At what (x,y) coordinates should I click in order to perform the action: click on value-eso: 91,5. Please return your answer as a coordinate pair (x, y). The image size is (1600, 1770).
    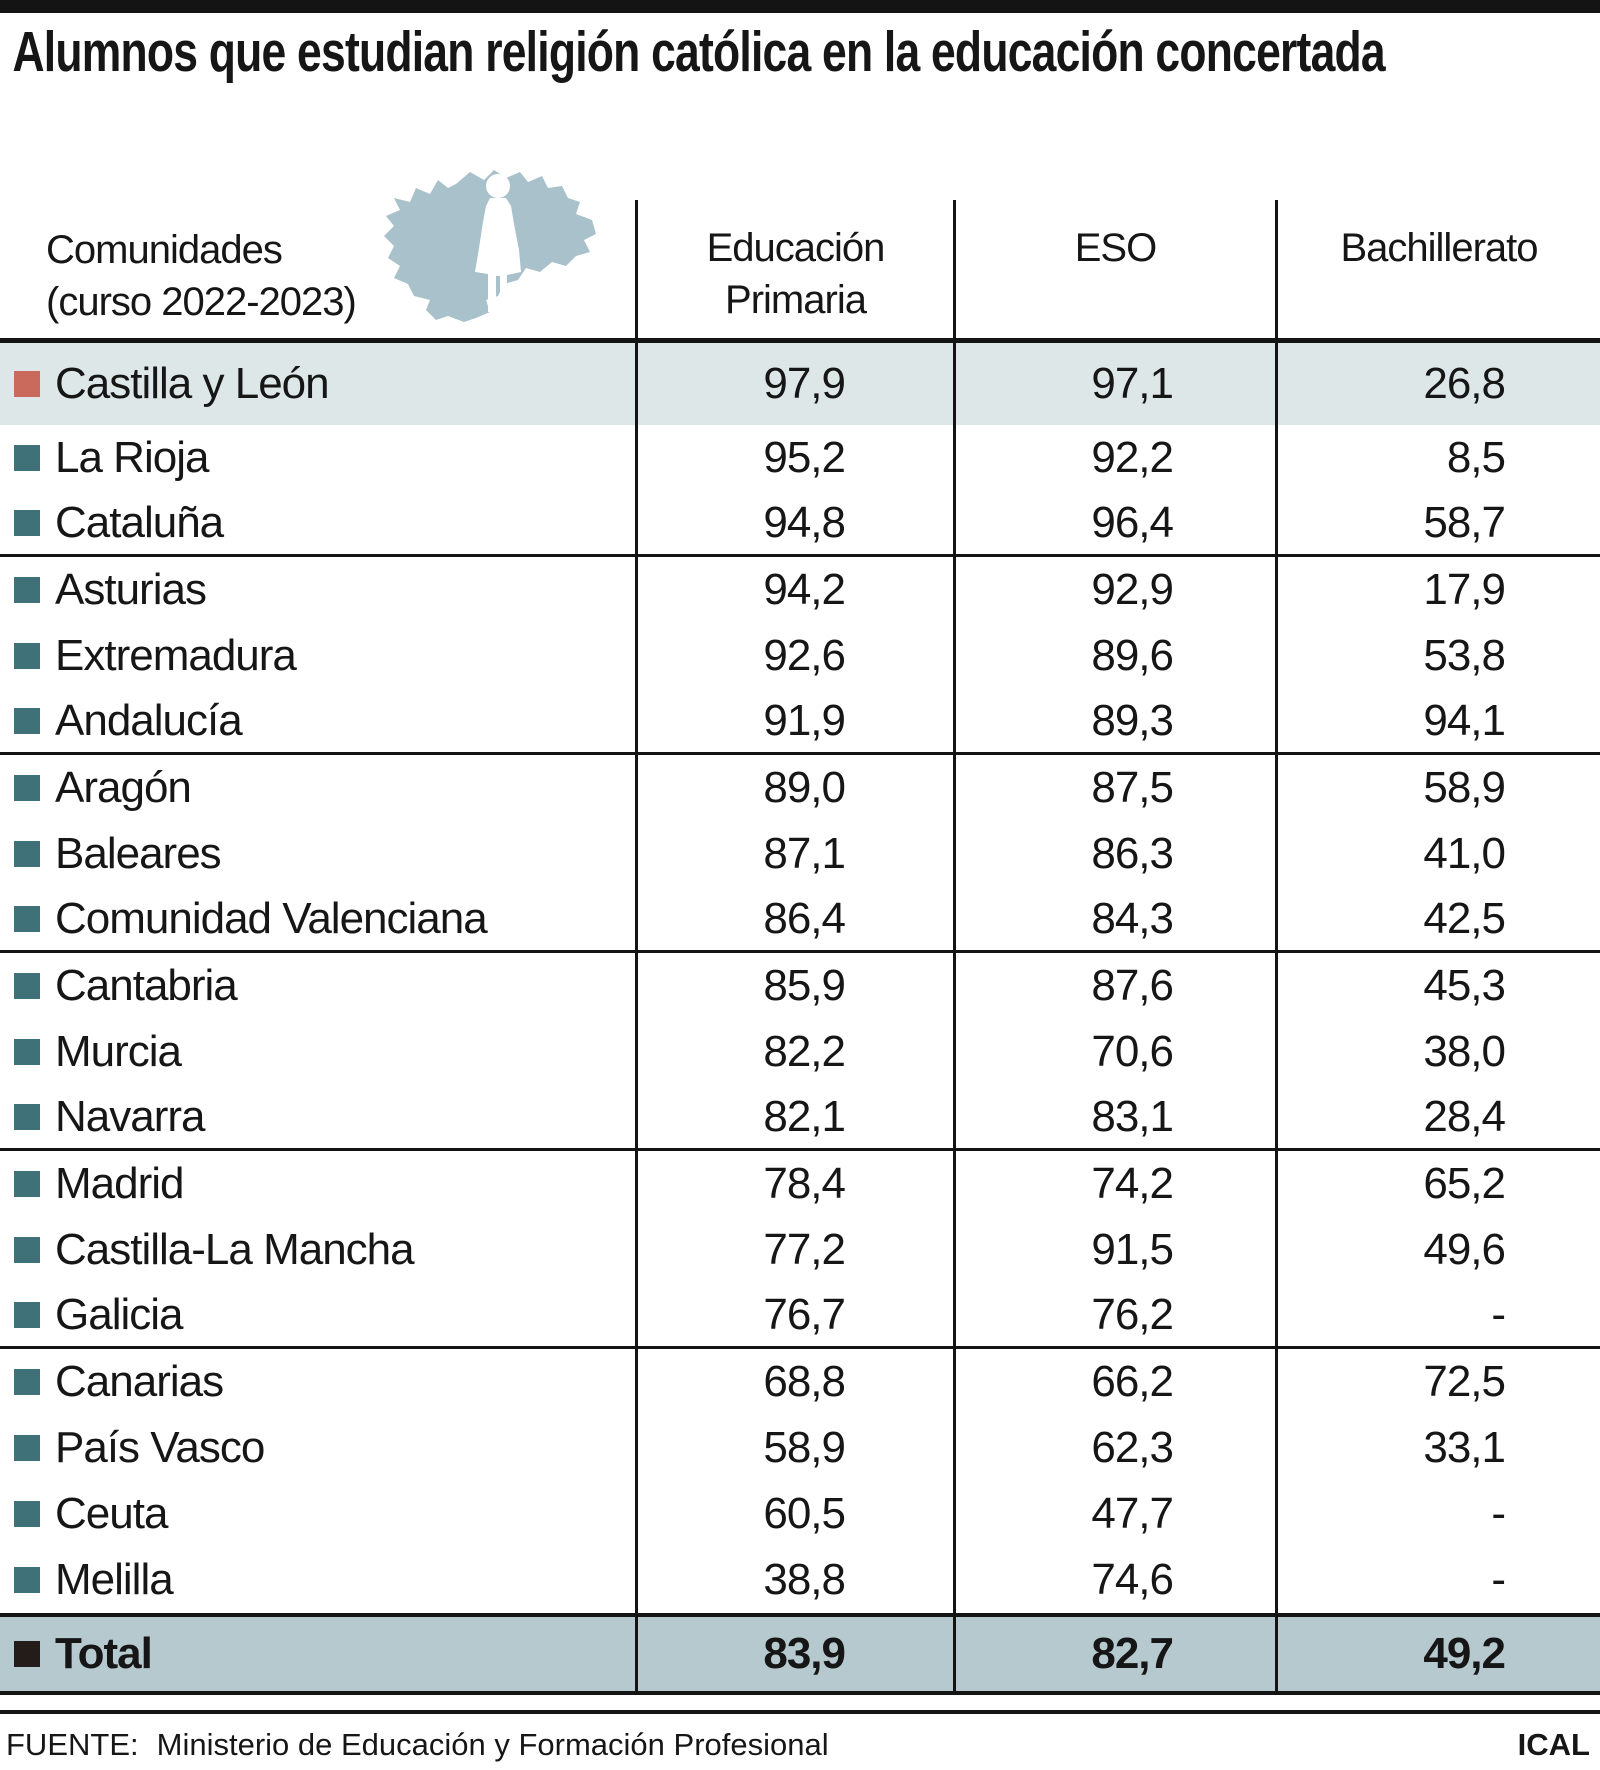
    Looking at the image, I should click on (1114, 1250).